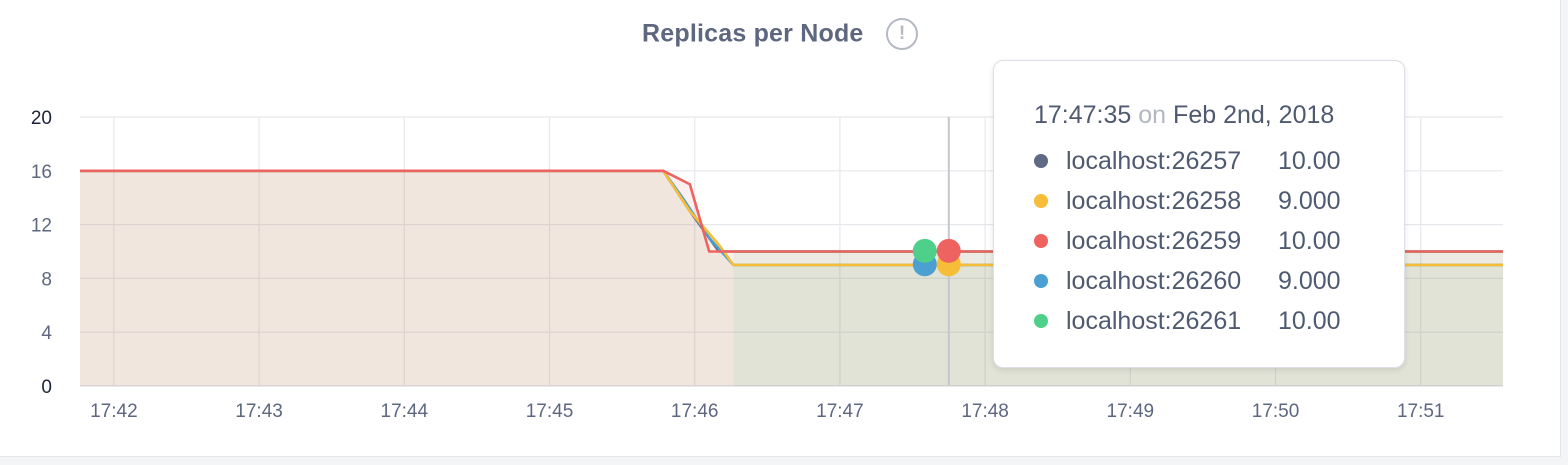 Image resolution: width=1568 pixels, height=465 pixels. What do you see at coordinates (46, 387) in the screenshot?
I see `y-tick-label: 0` at bounding box center [46, 387].